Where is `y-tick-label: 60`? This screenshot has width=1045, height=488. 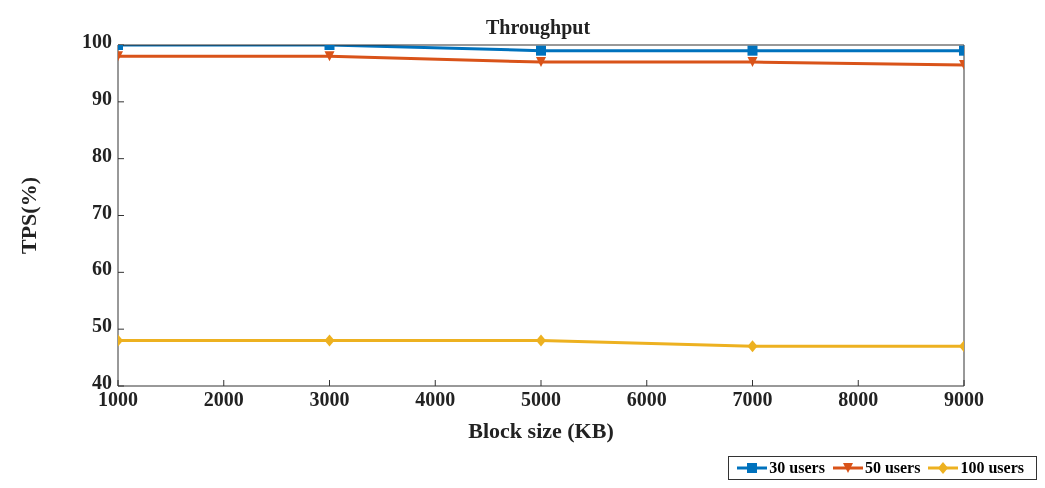 y-tick-label: 60 is located at coordinates (102, 268).